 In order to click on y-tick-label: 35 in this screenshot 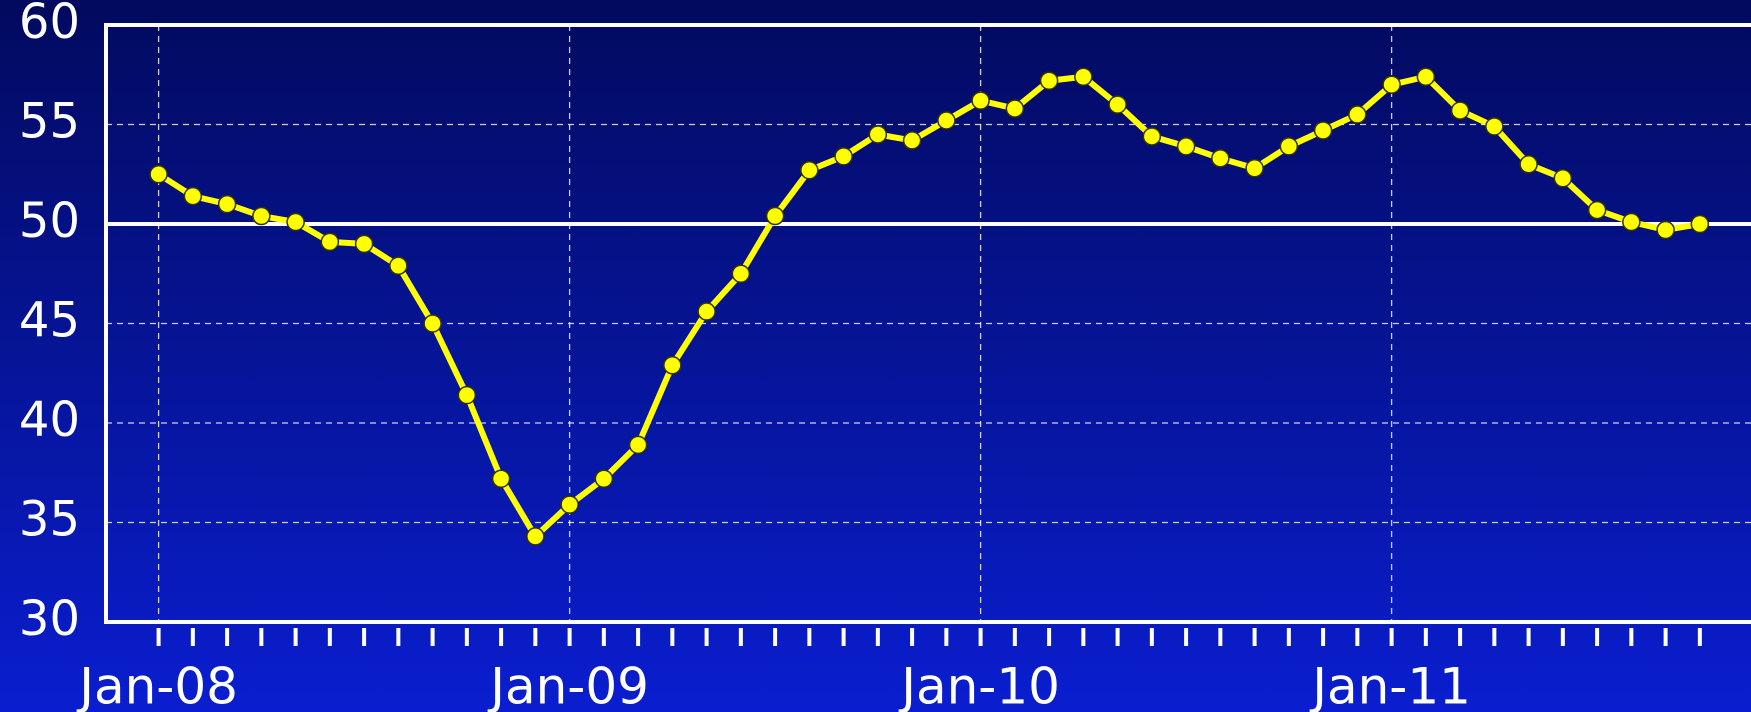, I will do `click(49, 520)`.